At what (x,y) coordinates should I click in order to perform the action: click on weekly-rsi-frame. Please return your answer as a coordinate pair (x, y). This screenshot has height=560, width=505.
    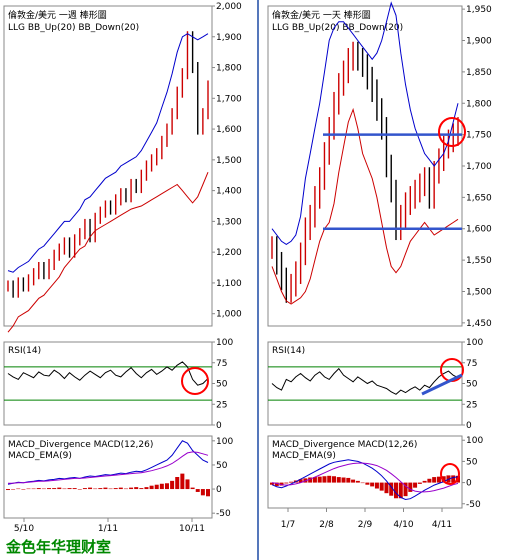
    Looking at the image, I should click on (108, 383).